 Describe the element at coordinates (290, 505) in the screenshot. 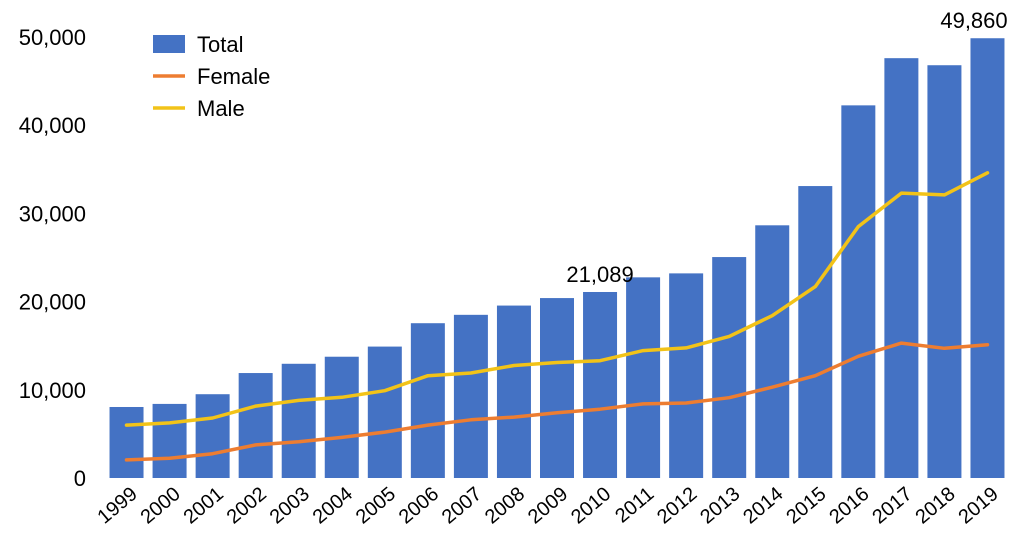

I see `x-tick-label: 2003` at that location.